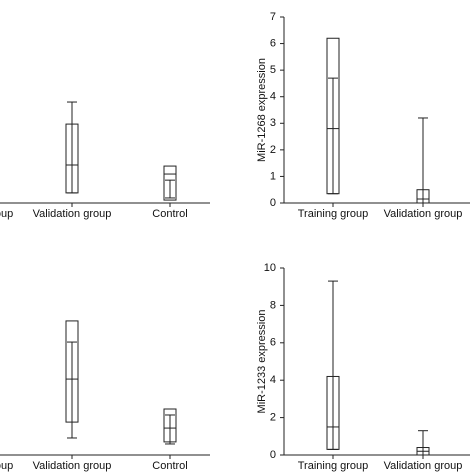 This screenshot has height=474, width=474. What do you see at coordinates (270, 268) in the screenshot?
I see `y-tick-label: 10` at bounding box center [270, 268].